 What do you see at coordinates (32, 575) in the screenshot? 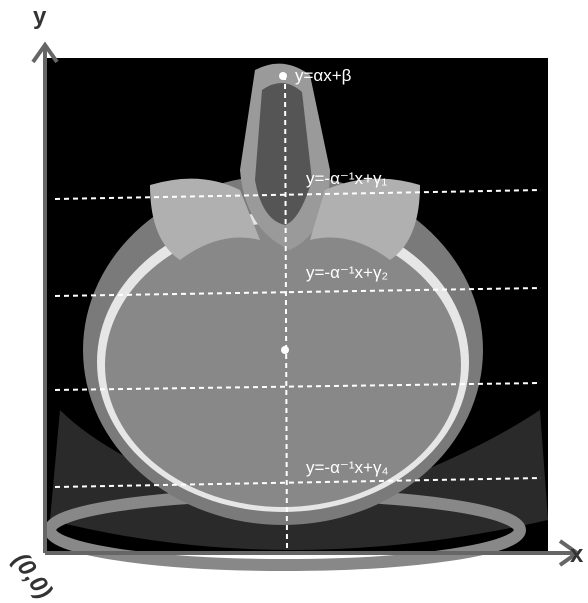
I see `origin-label: (0,0)` at bounding box center [32, 575].